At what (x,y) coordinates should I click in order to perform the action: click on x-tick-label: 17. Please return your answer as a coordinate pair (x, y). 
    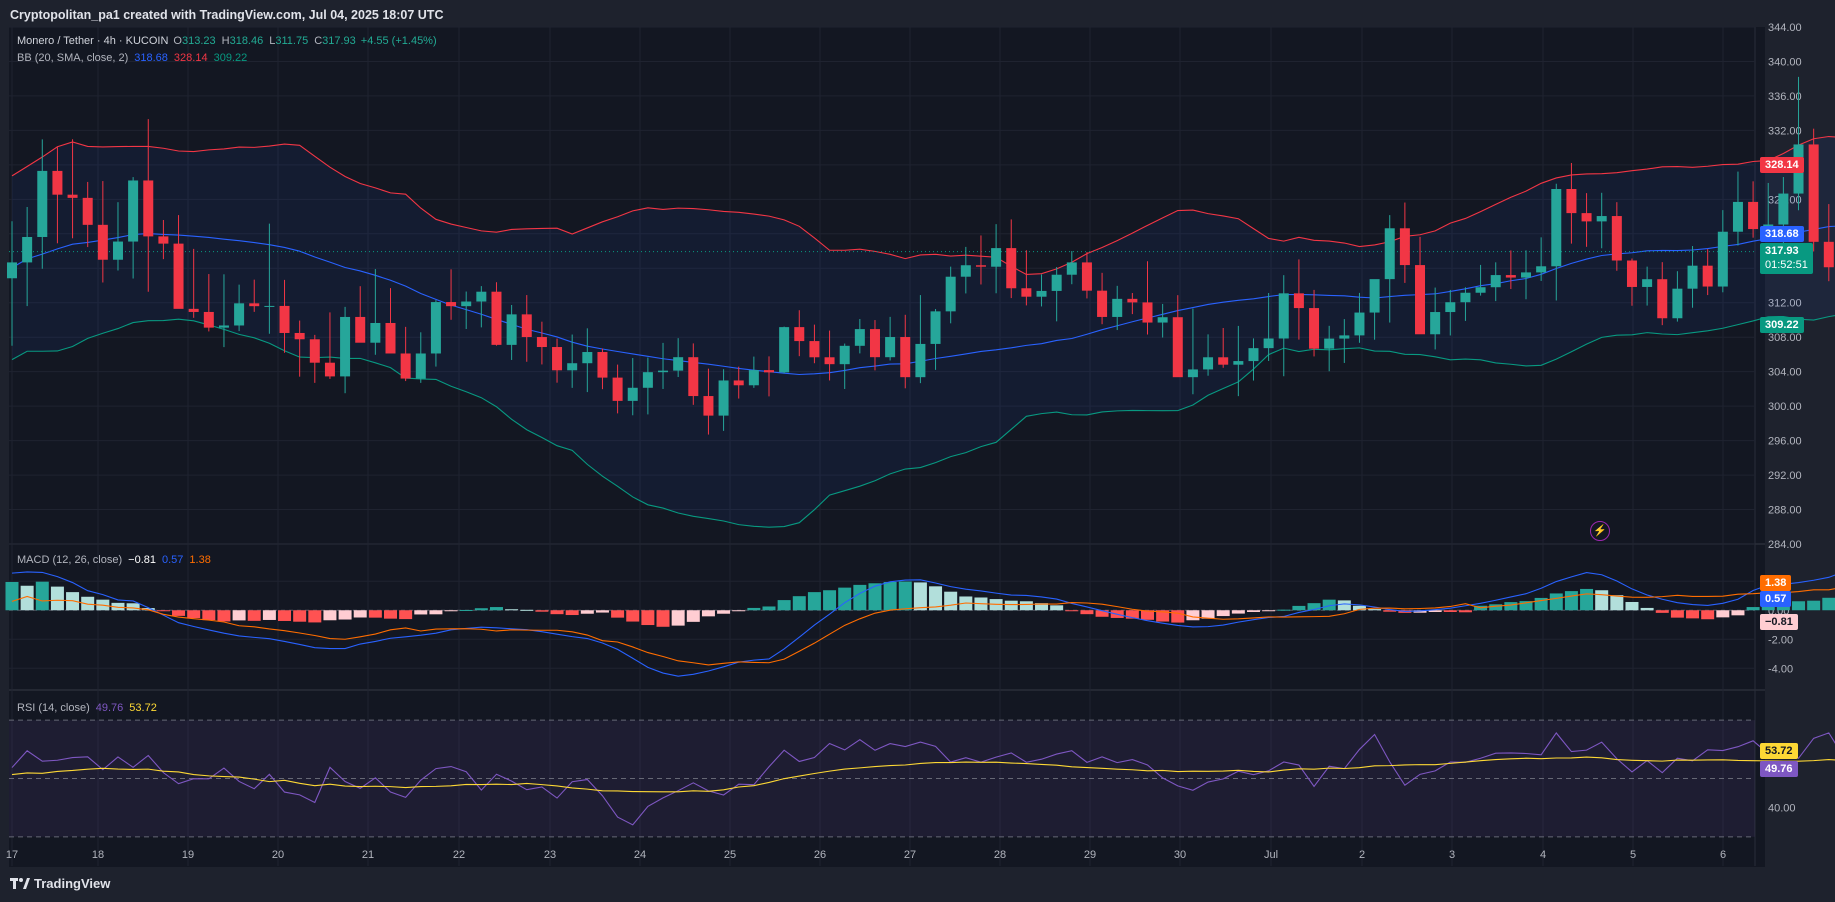
    Looking at the image, I should click on (12, 855).